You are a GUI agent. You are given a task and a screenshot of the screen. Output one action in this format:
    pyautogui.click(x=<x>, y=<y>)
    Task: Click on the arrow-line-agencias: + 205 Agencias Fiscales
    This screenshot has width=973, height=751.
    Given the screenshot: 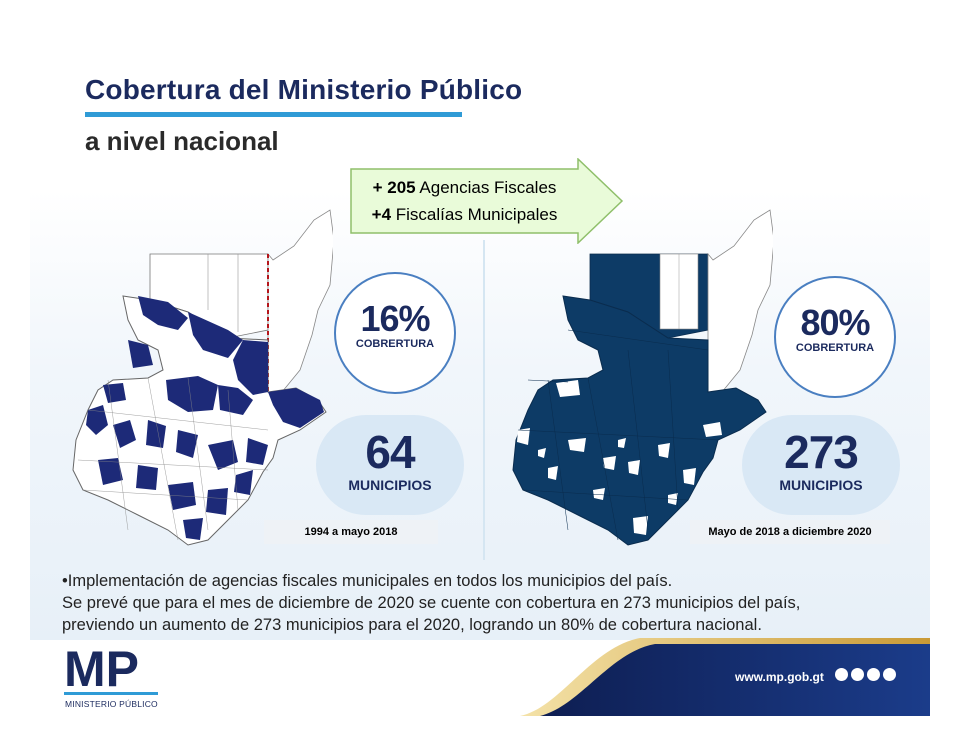 What is the action you would take?
    pyautogui.click(x=464, y=187)
    